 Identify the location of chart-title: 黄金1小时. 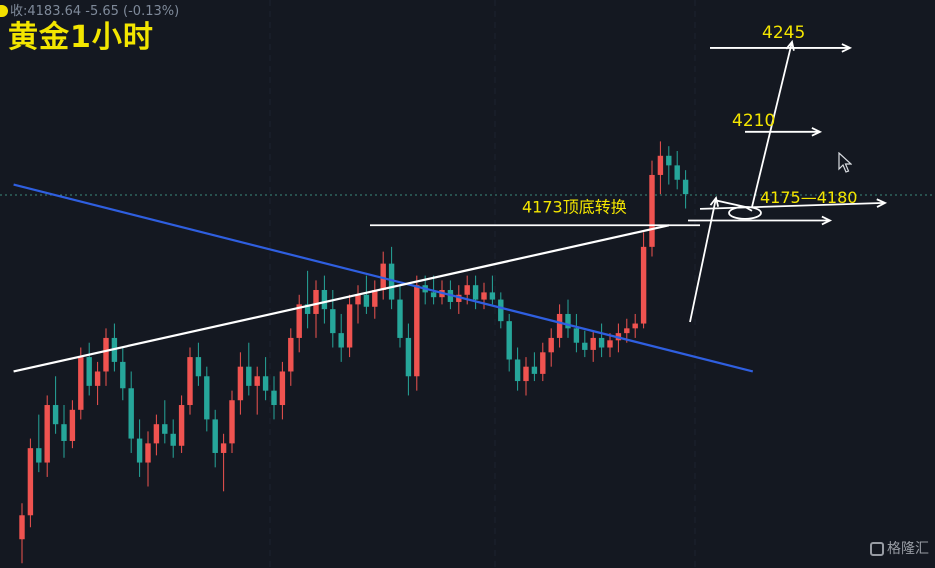
(81, 37).